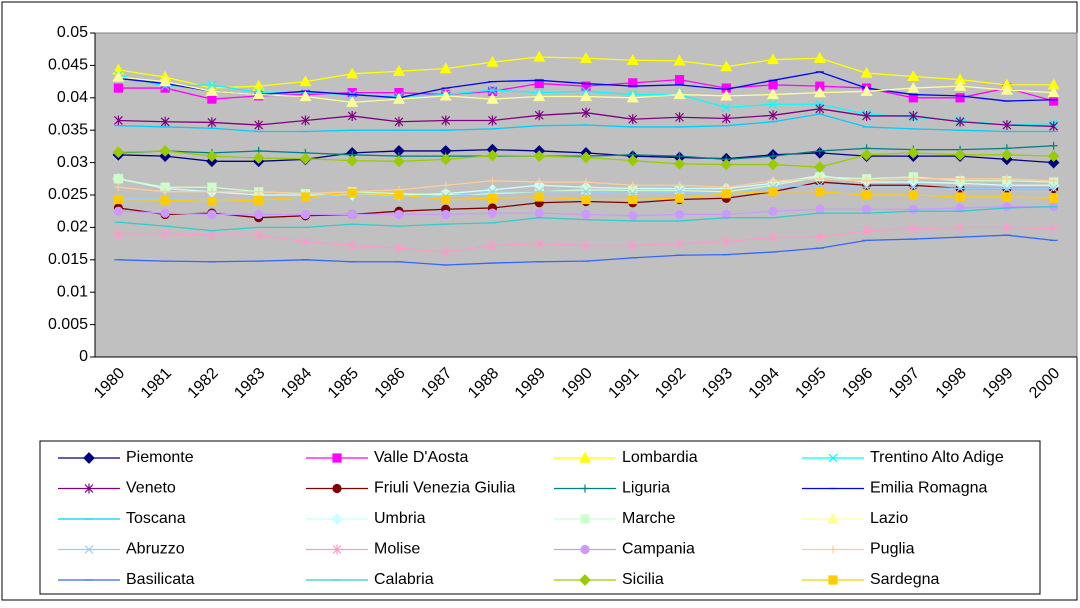 Image resolution: width=1080 pixels, height=608 pixels. Describe the element at coordinates (160, 457) in the screenshot. I see `legend-label: Piemonte` at that location.